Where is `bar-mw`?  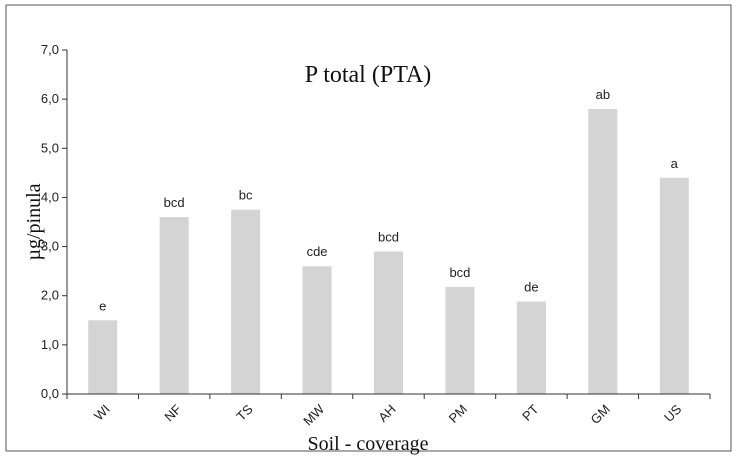 bar-mw is located at coordinates (317, 330).